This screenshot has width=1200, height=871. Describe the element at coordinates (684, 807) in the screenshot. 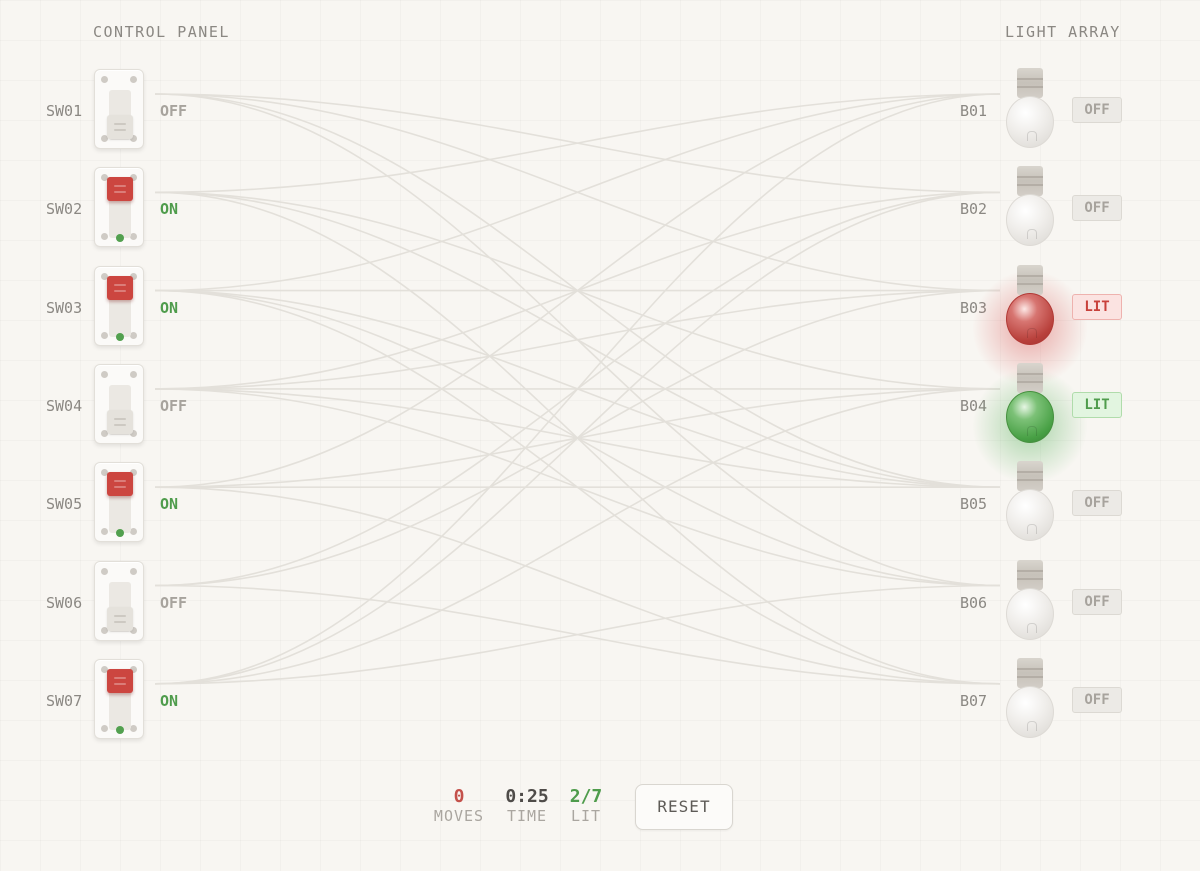

I see `reset-button: RESET` at that location.